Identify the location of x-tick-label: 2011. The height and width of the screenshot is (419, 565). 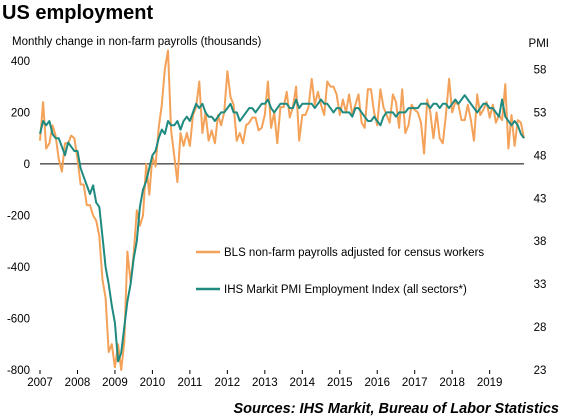
(190, 383).